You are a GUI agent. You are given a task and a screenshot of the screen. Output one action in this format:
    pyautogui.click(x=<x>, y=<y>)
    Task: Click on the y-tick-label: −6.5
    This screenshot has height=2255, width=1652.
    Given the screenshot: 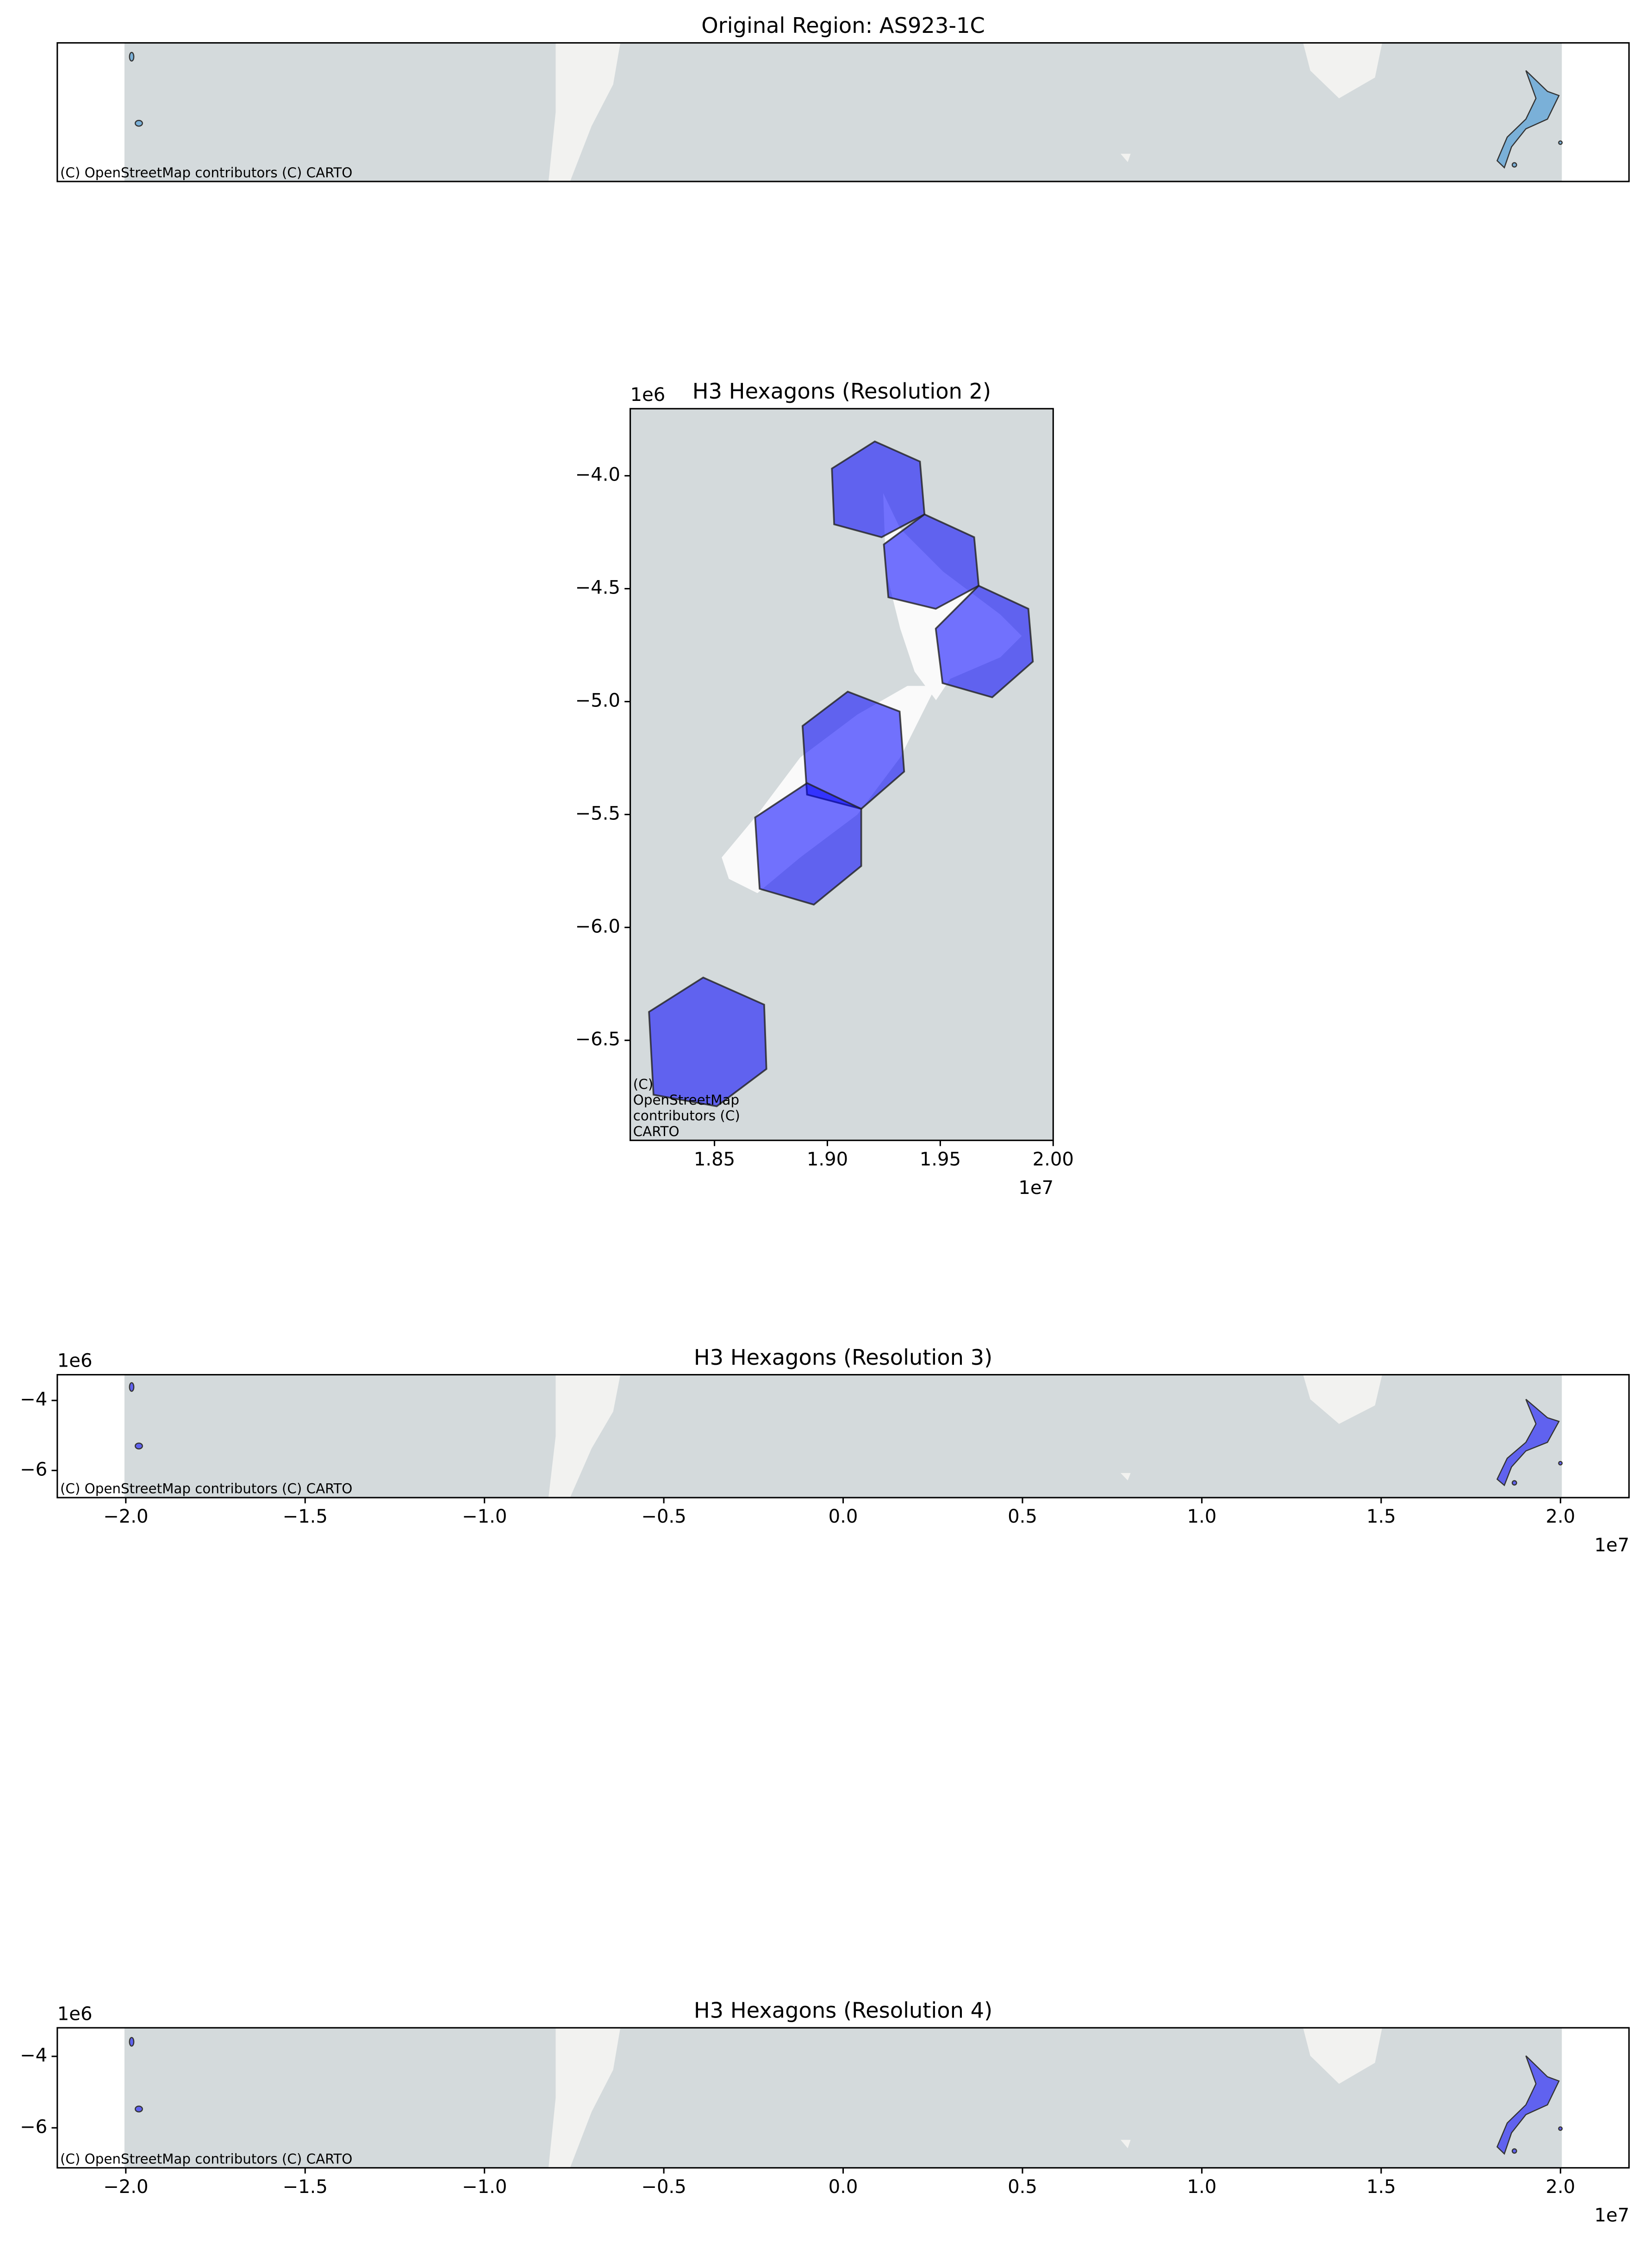 What is the action you would take?
    pyautogui.click(x=598, y=1039)
    